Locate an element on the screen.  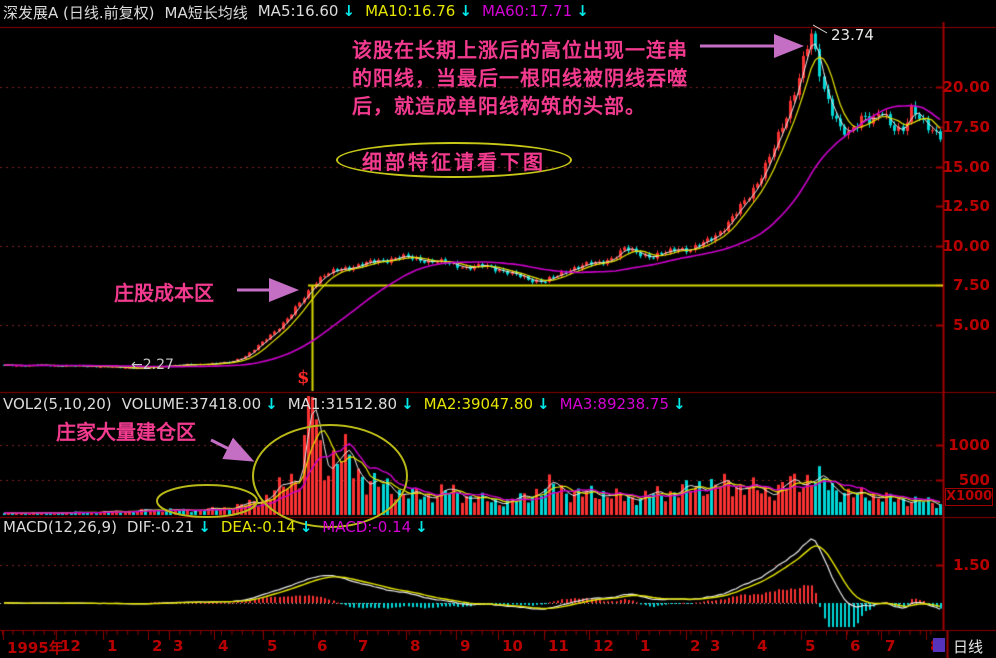
dea-value: DEA:-0.14 is located at coordinates (258, 527).